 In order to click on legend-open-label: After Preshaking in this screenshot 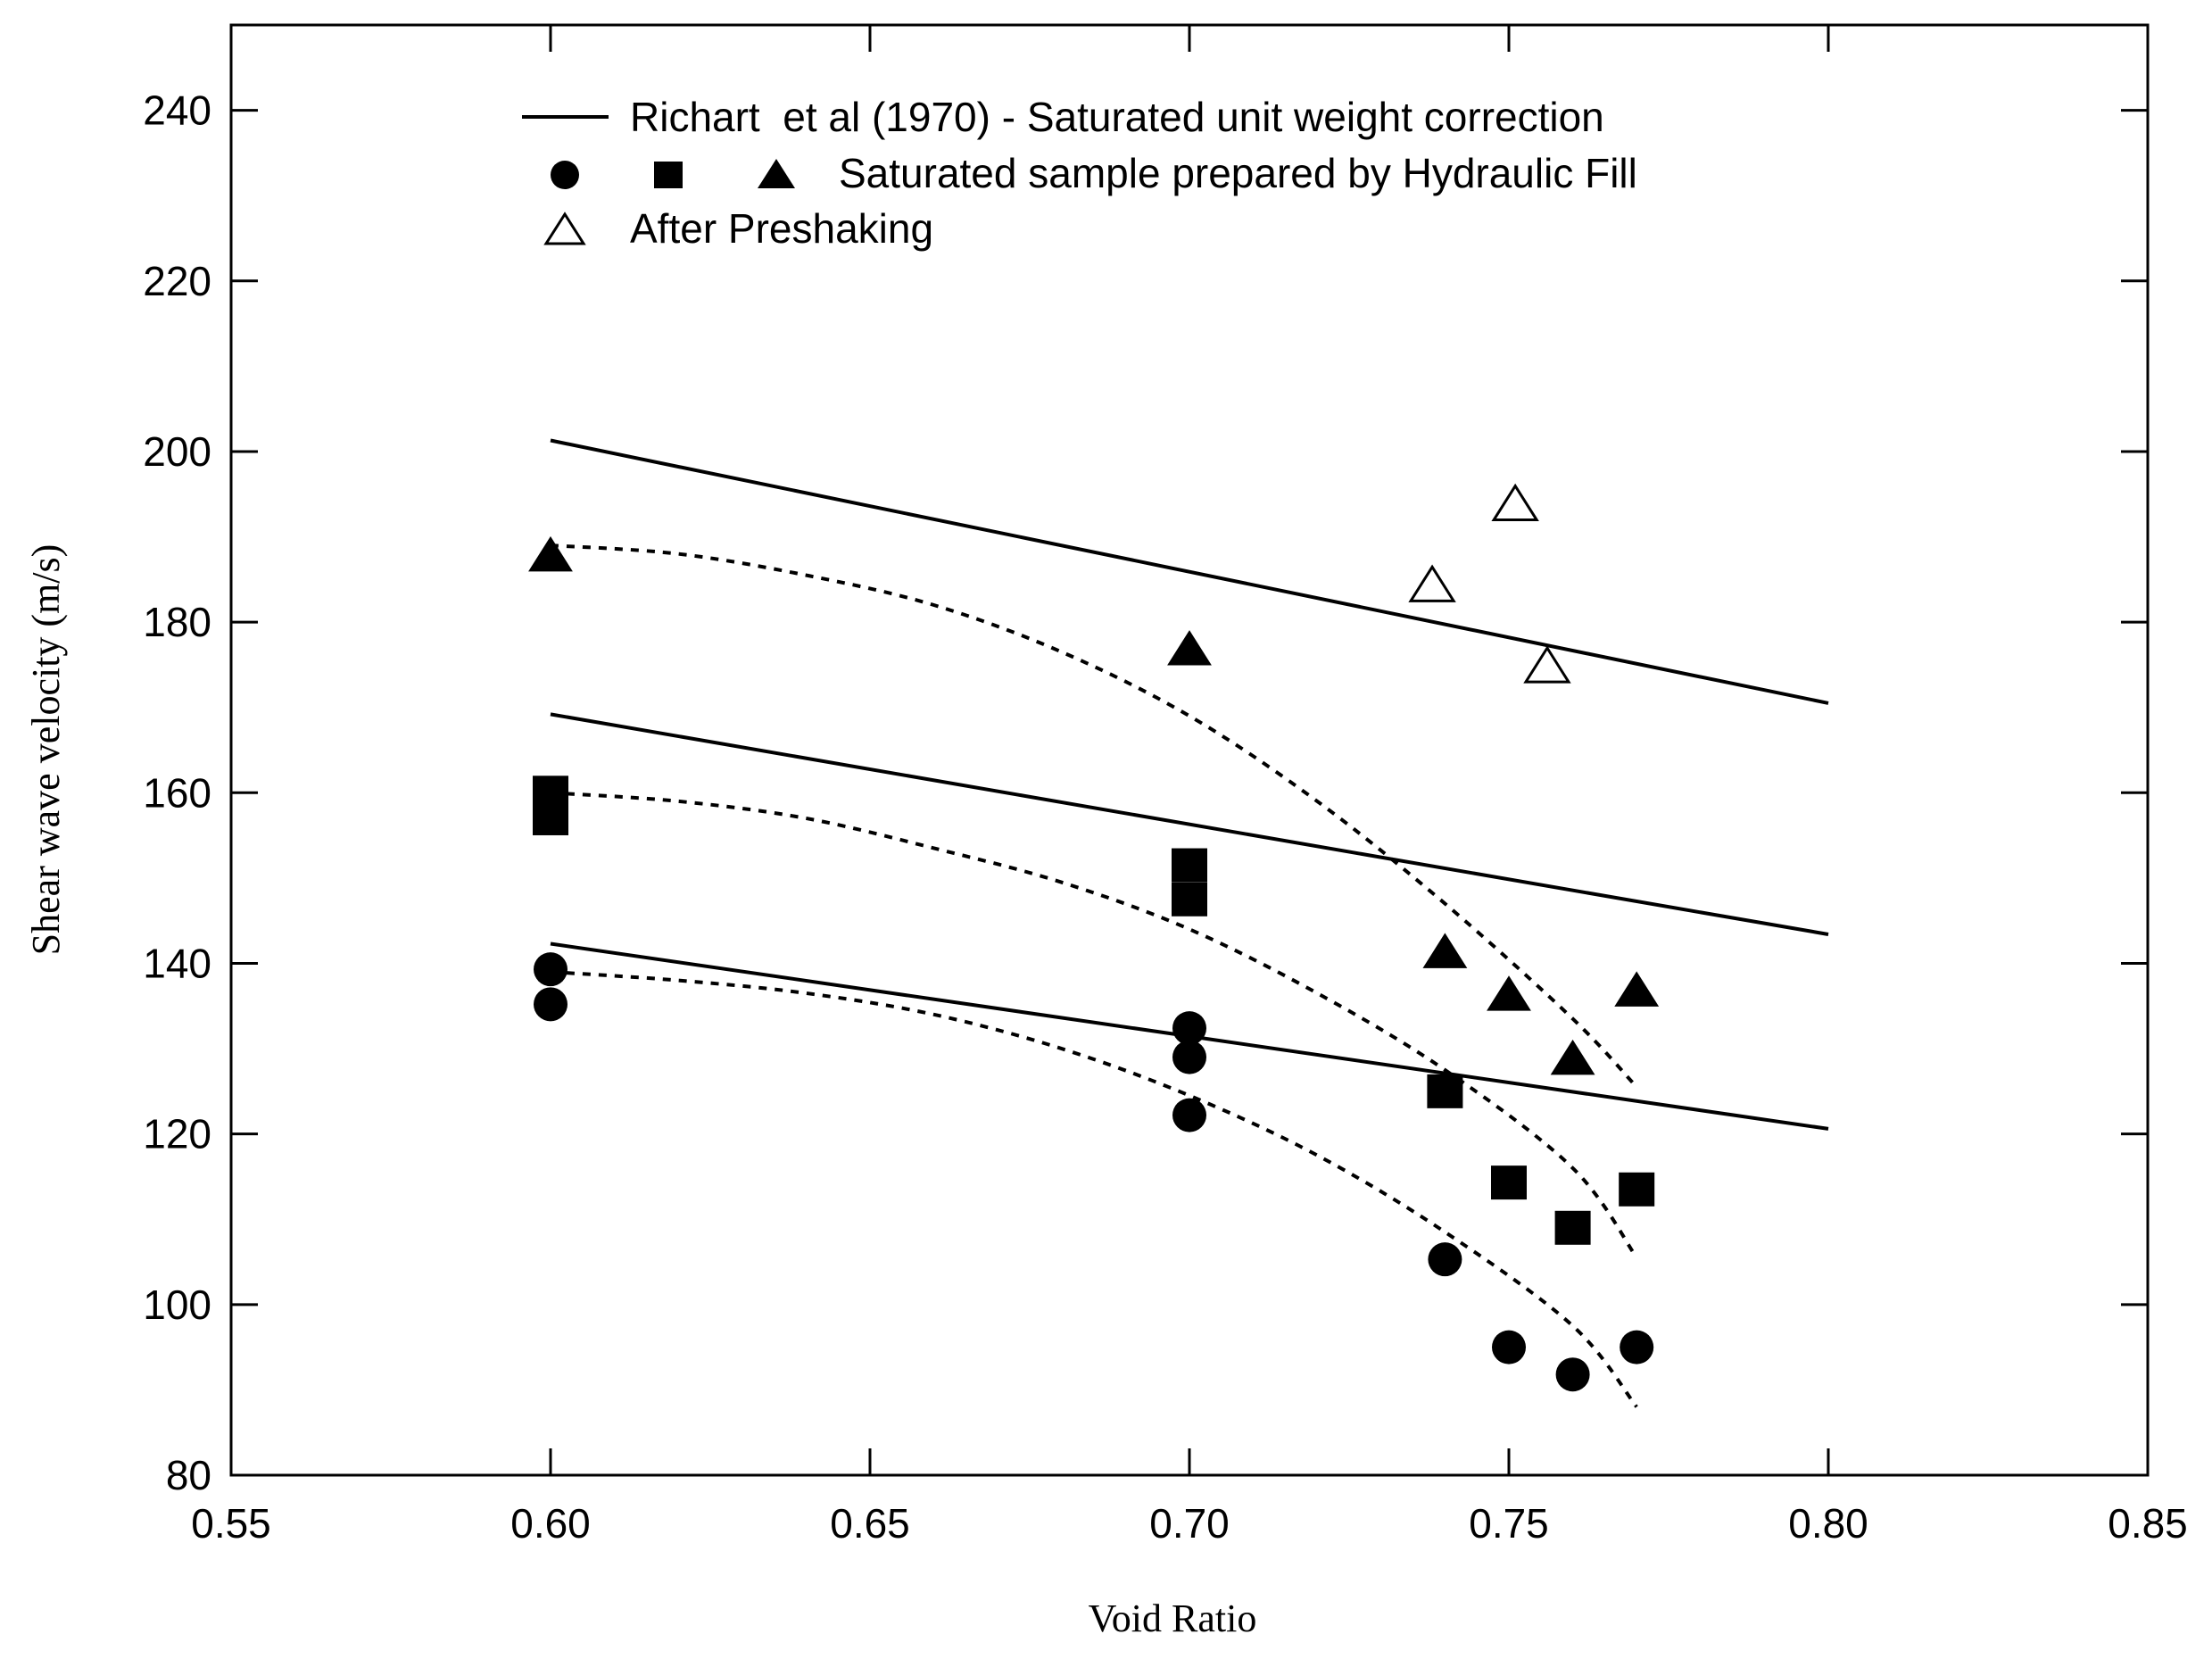, I will do `click(782, 228)`.